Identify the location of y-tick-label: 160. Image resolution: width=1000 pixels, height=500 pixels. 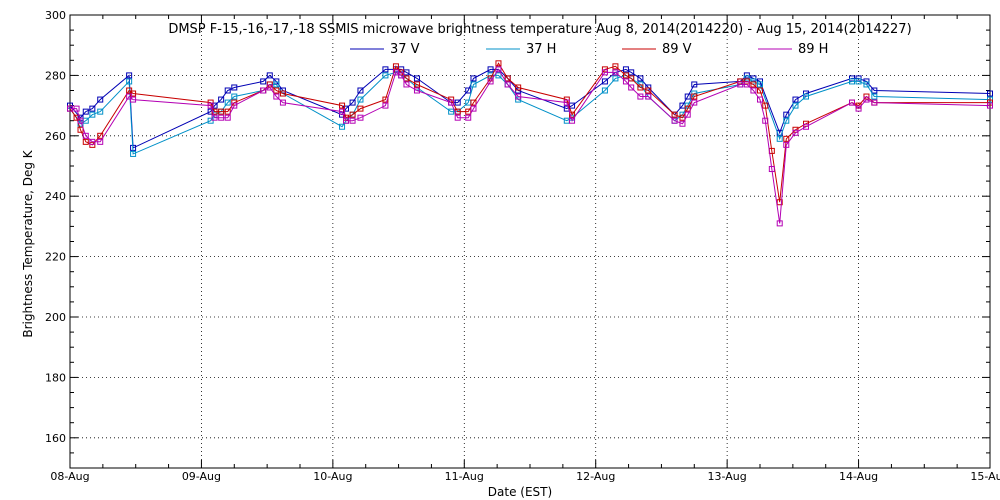
(55, 438).